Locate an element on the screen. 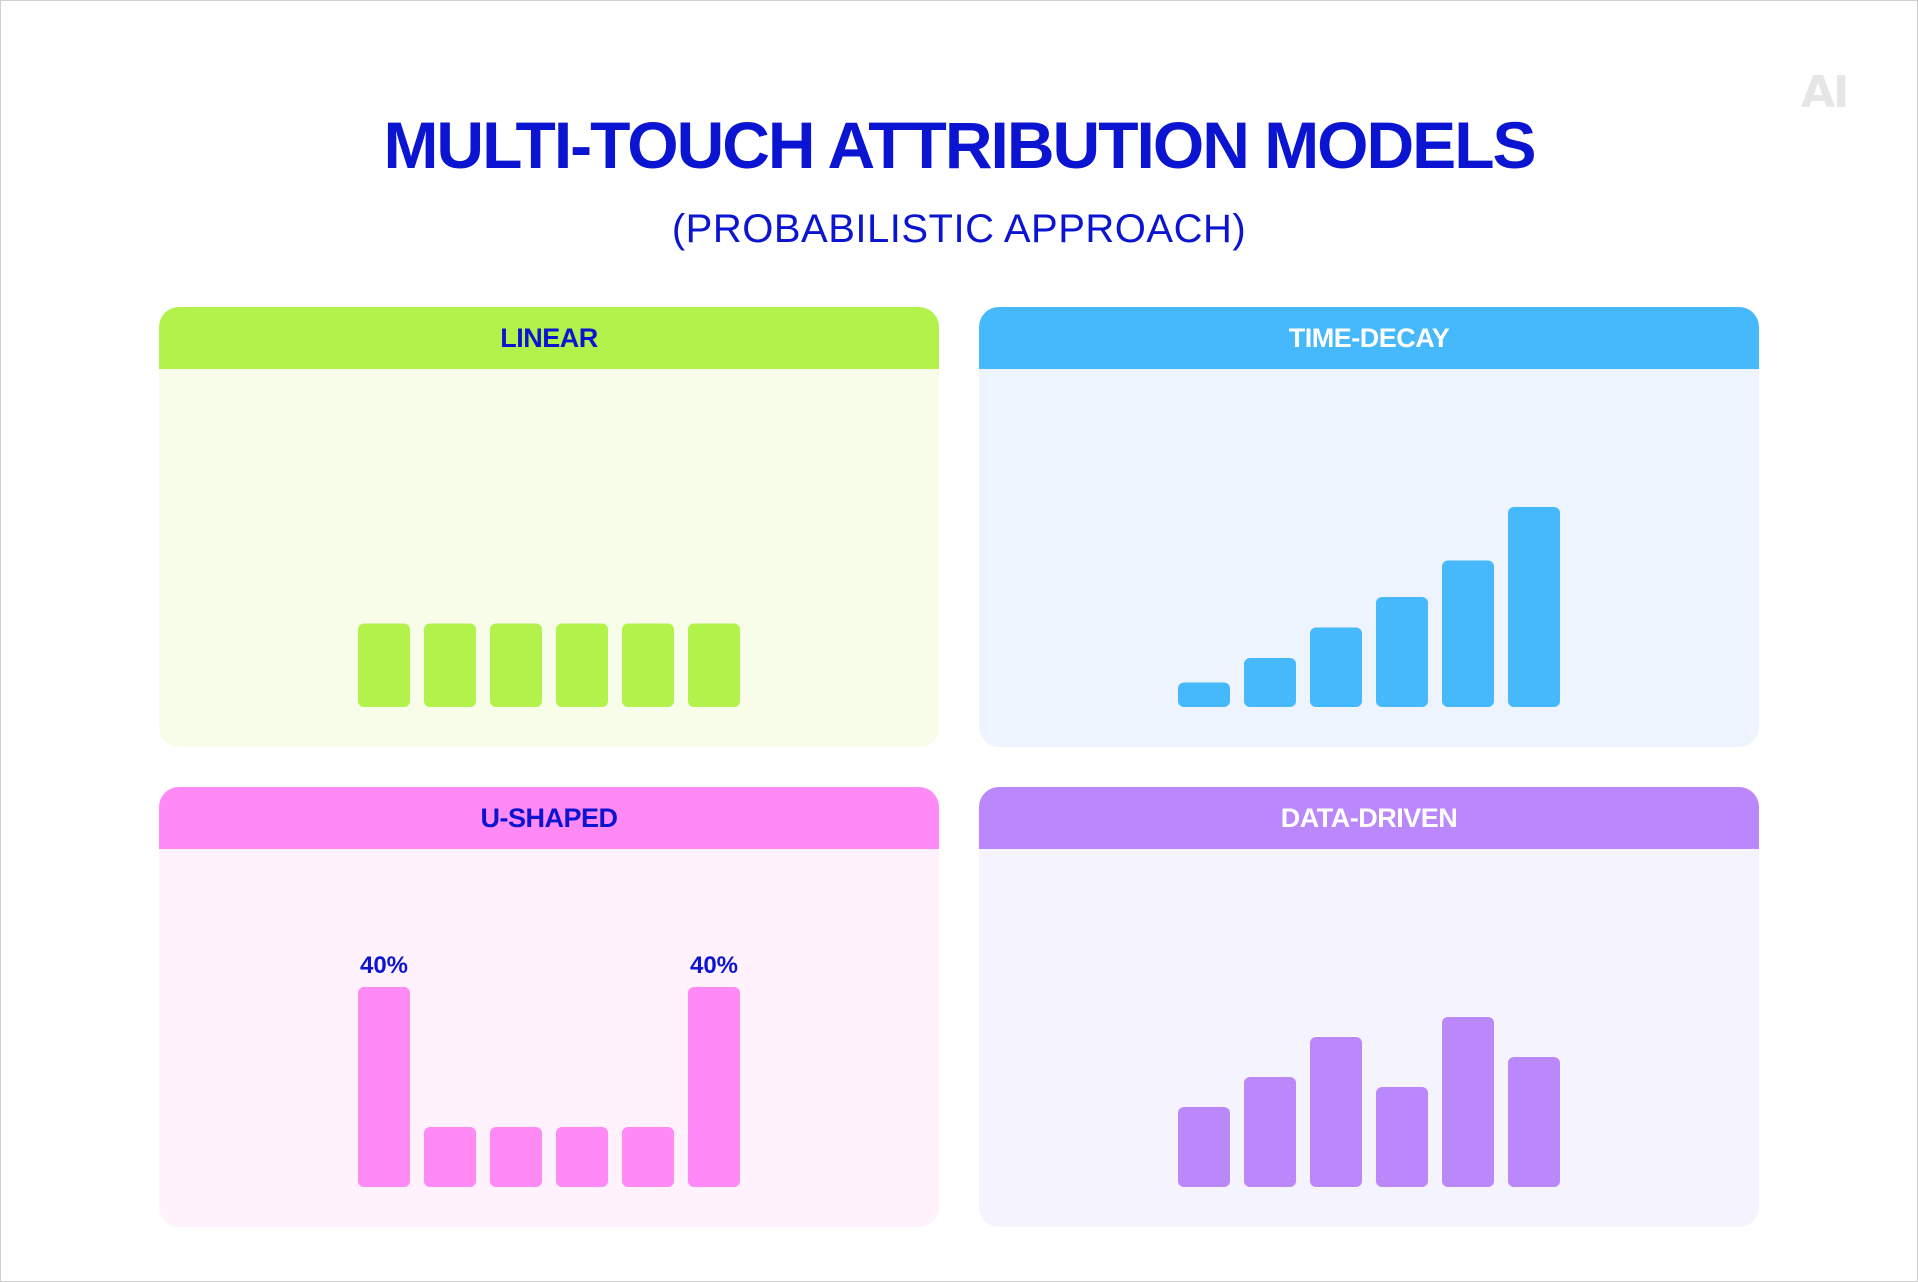 This screenshot has width=1918, height=1282. time-decay-chart is located at coordinates (1369, 607).